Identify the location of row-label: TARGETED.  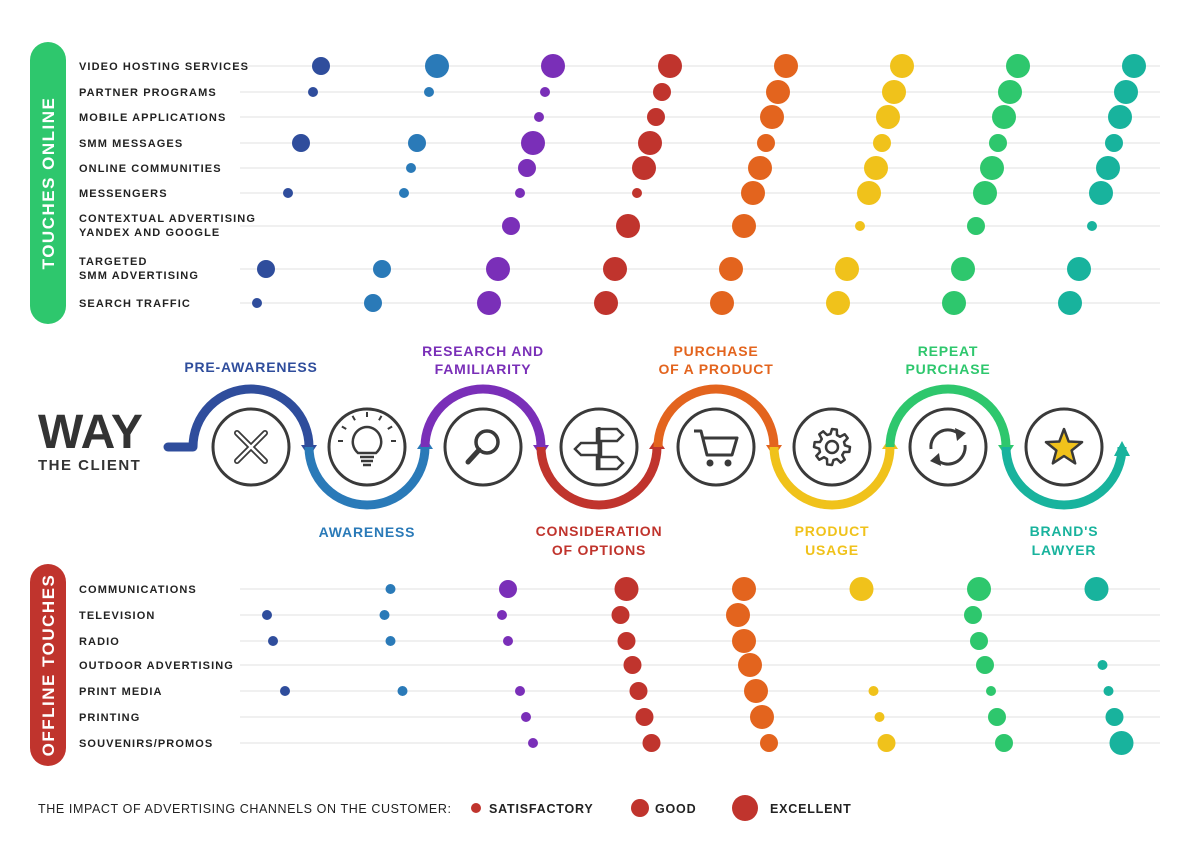
(113, 262).